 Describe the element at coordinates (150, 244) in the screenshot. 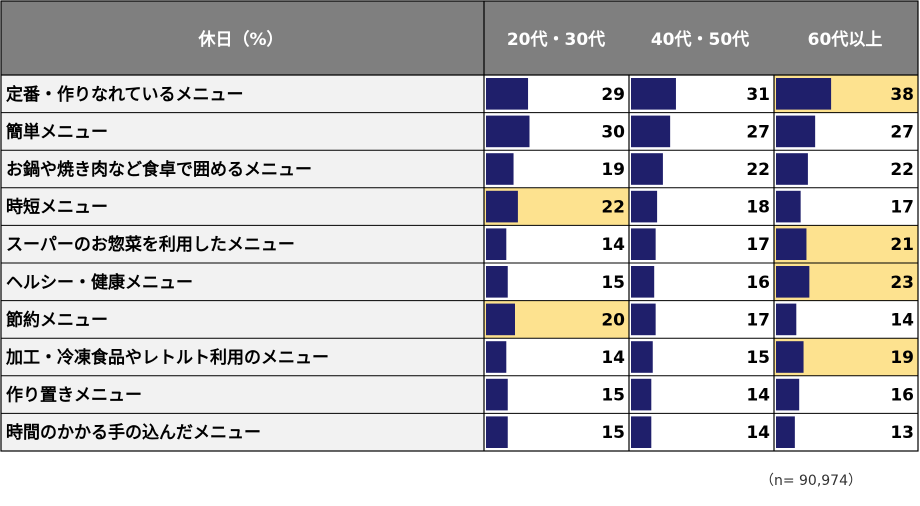

I see `row-label: スーパーのお惣菜を利用したメニュー` at that location.